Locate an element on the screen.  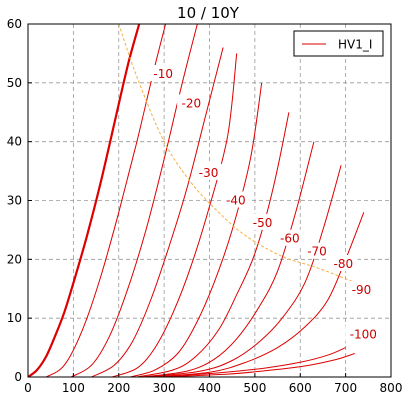
curve-label: -40 is located at coordinates (236, 199).